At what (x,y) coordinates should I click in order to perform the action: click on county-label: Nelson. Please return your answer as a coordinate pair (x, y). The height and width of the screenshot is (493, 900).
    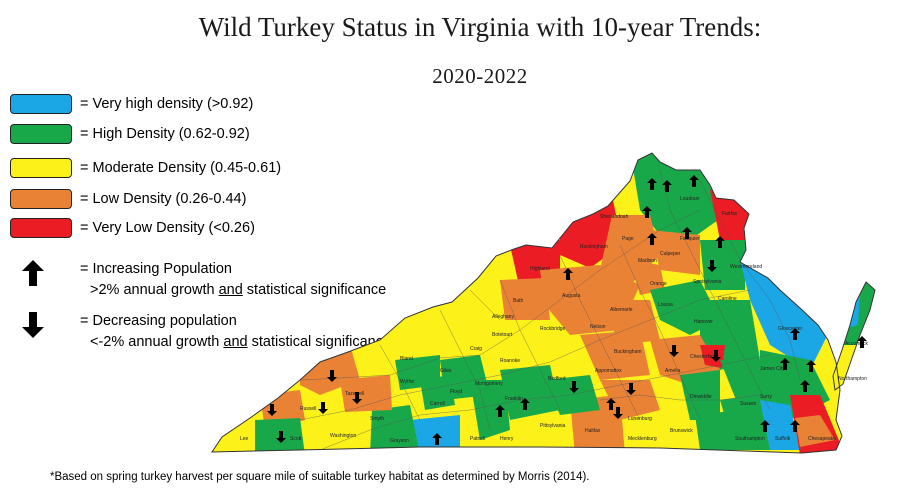
    Looking at the image, I should click on (598, 327).